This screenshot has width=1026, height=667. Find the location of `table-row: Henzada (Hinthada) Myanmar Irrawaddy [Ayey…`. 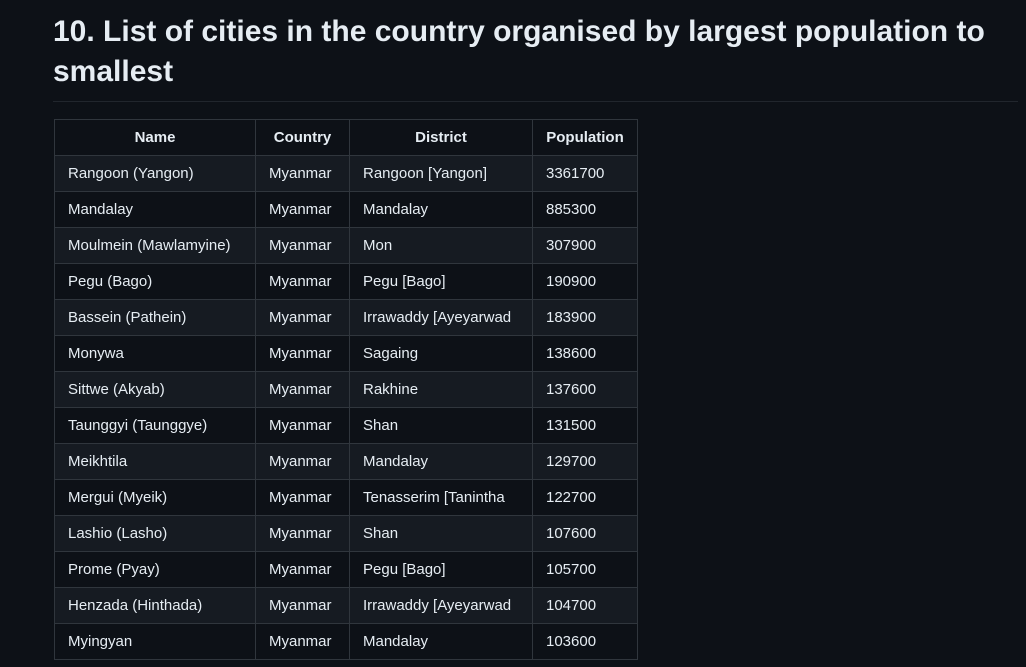

table-row: Henzada (Hinthada) Myanmar Irrawaddy [Ayey… is located at coordinates (346, 605).